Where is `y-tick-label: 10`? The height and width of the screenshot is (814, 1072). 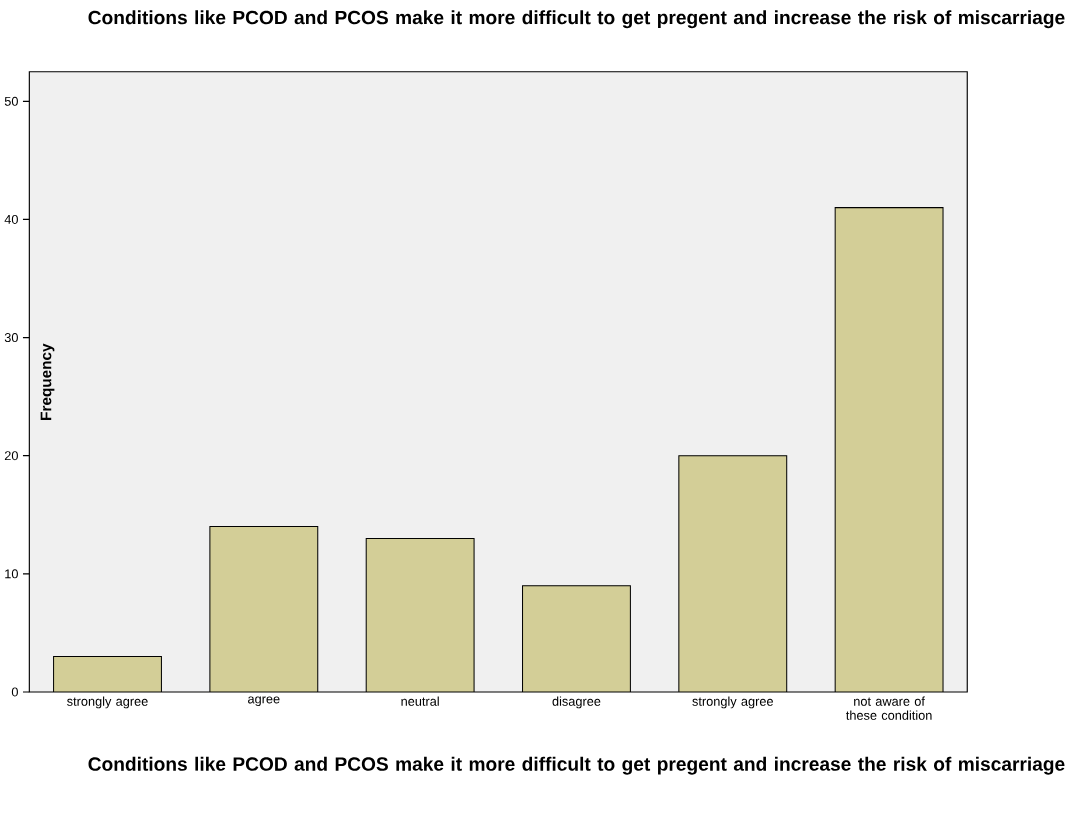 y-tick-label: 10 is located at coordinates (11, 574).